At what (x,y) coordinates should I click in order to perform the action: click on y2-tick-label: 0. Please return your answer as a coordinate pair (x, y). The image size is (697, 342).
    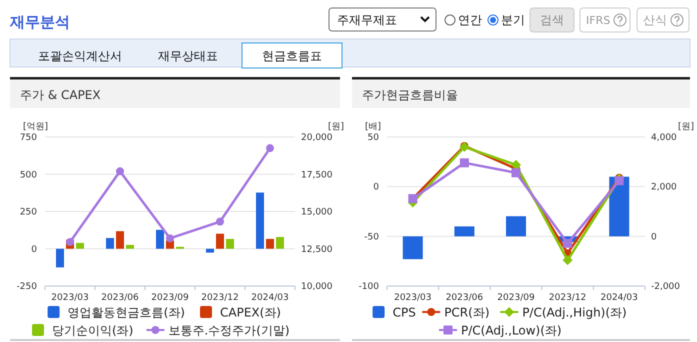
    Looking at the image, I should click on (654, 237).